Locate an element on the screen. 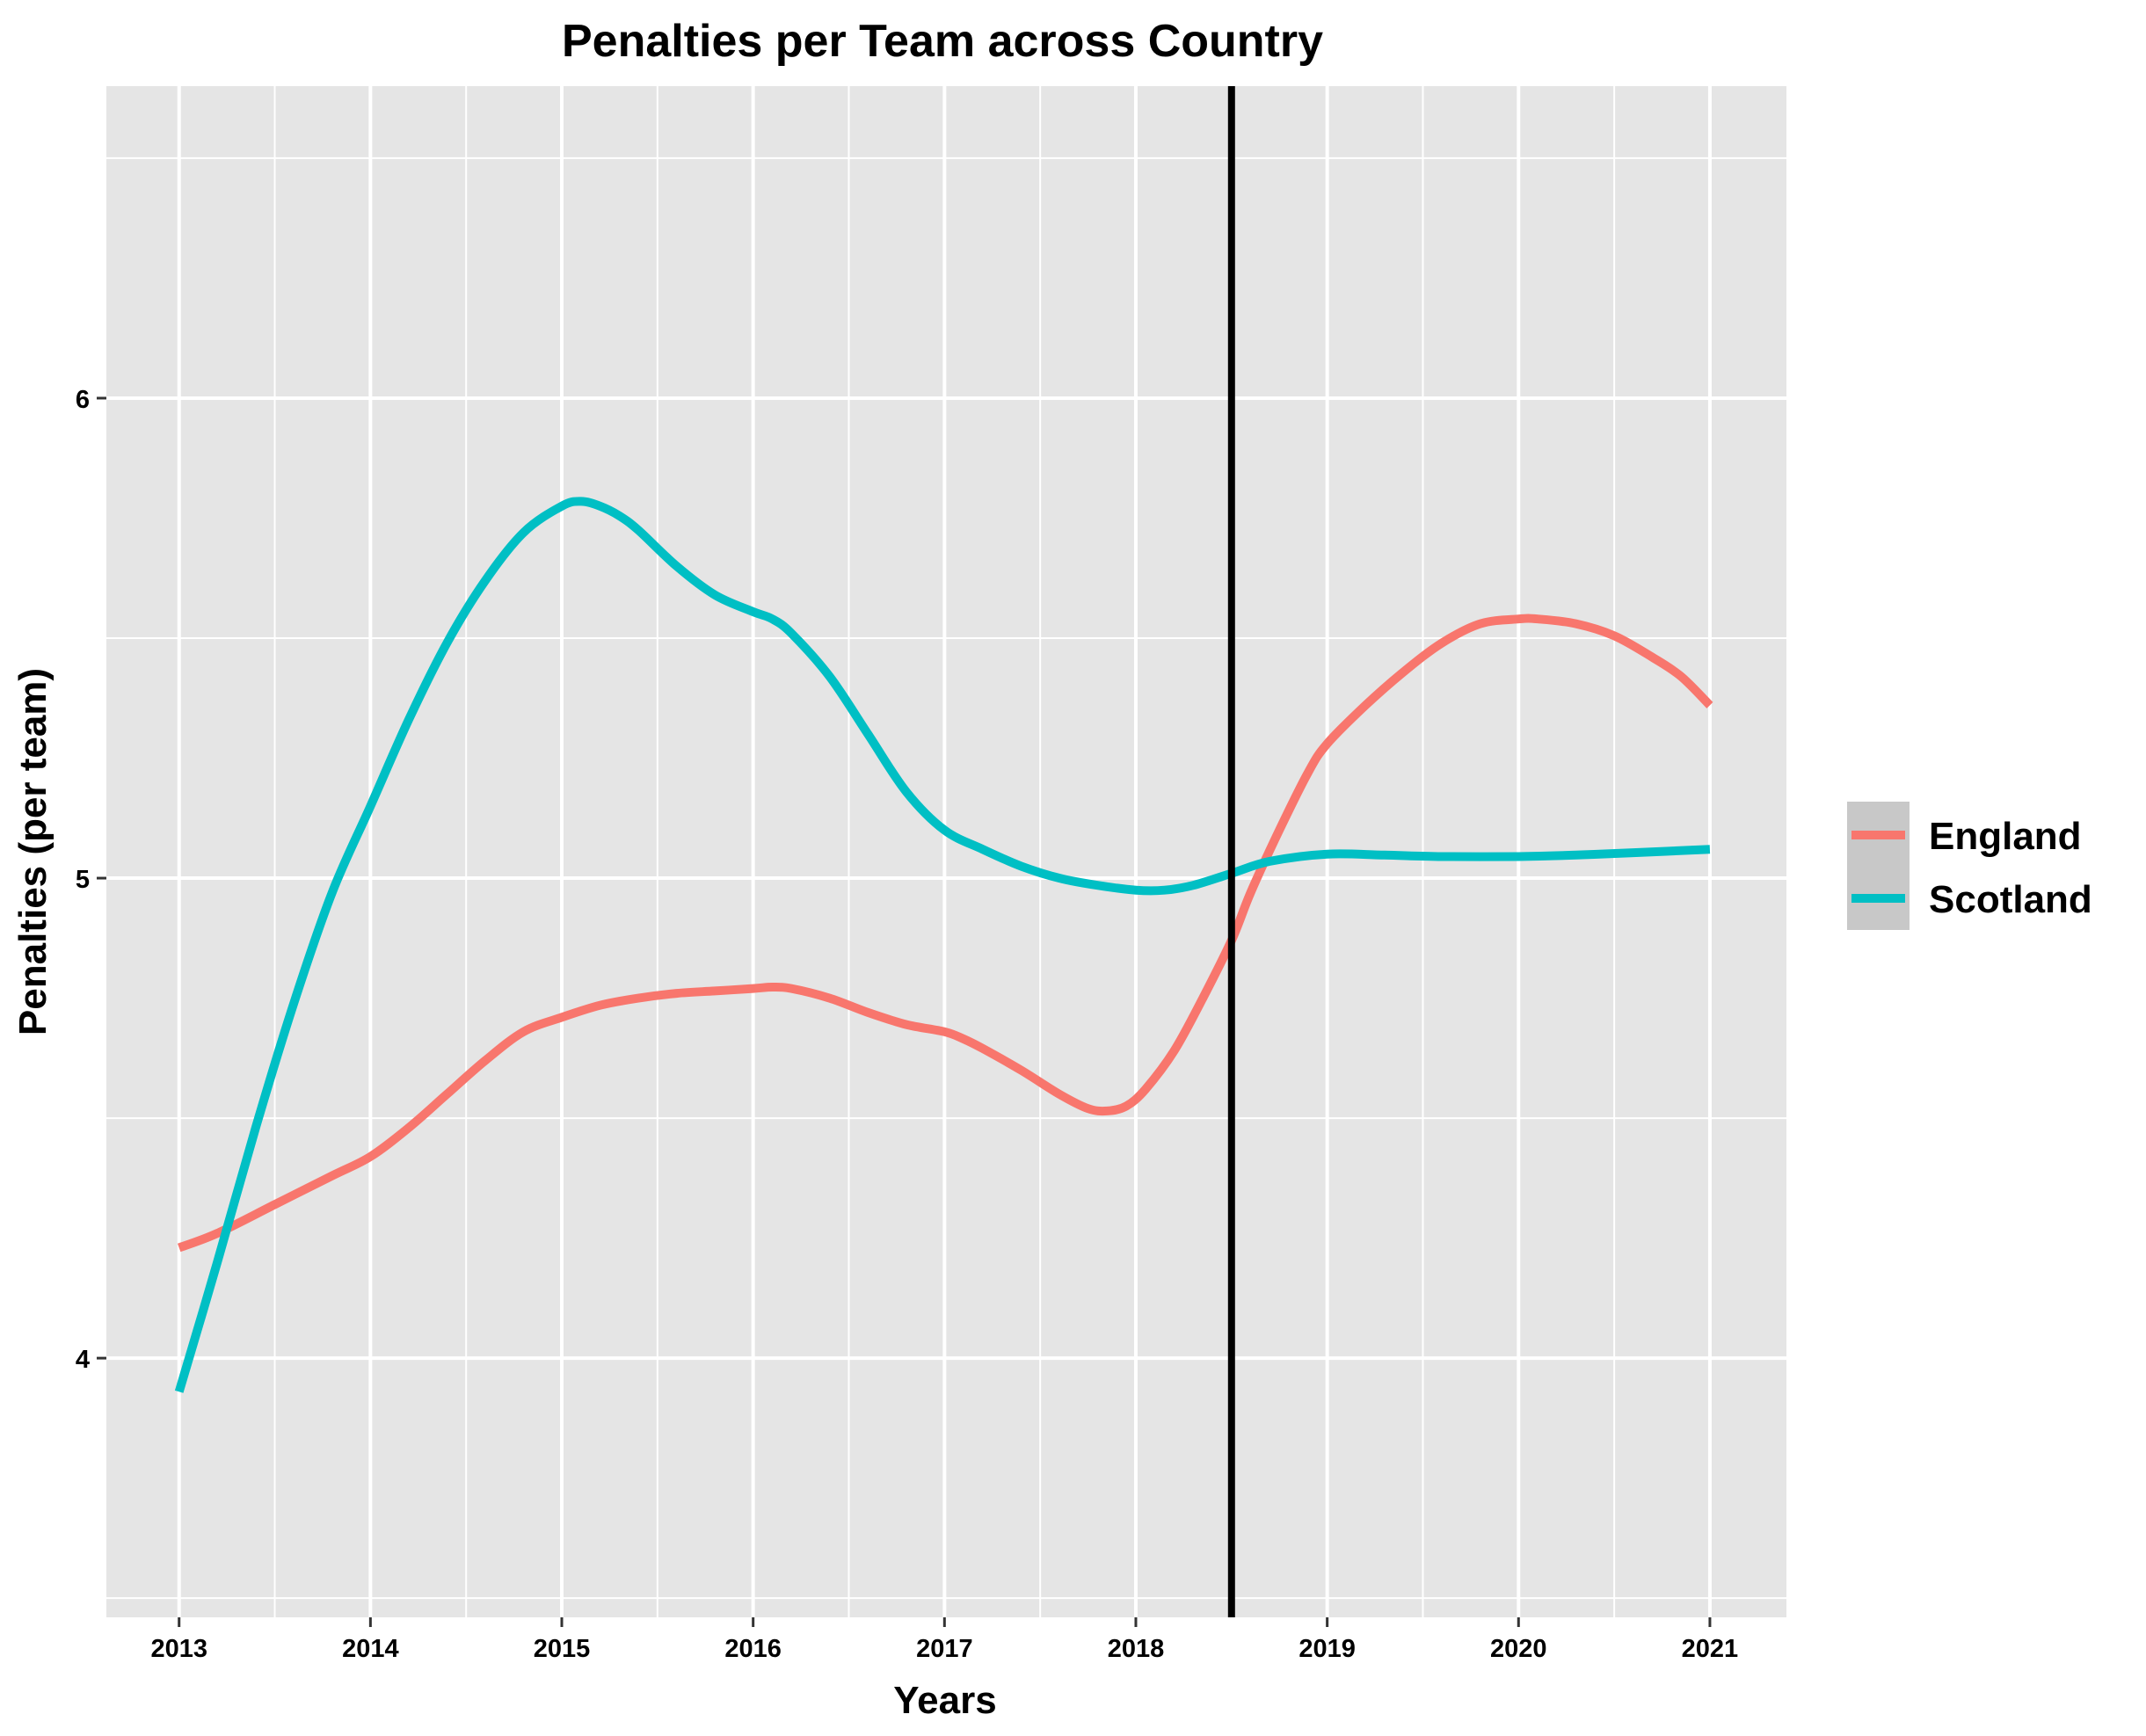 Image resolution: width=2146 pixels, height=1736 pixels. x-axis: 2013 2014 2015 2016 2017 2018 2019 2020 2021 is located at coordinates (944, 1640).